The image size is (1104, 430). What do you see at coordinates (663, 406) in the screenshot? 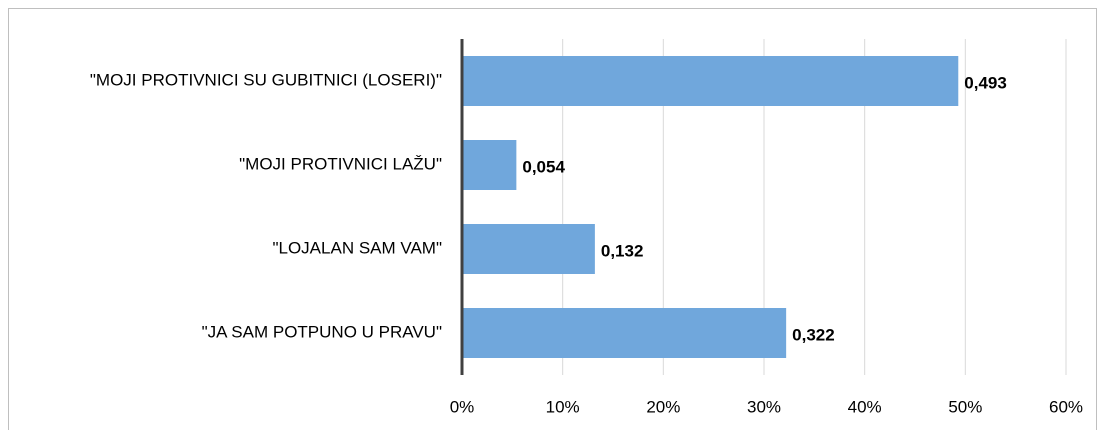
I see `x-tick-label: 20%` at bounding box center [663, 406].